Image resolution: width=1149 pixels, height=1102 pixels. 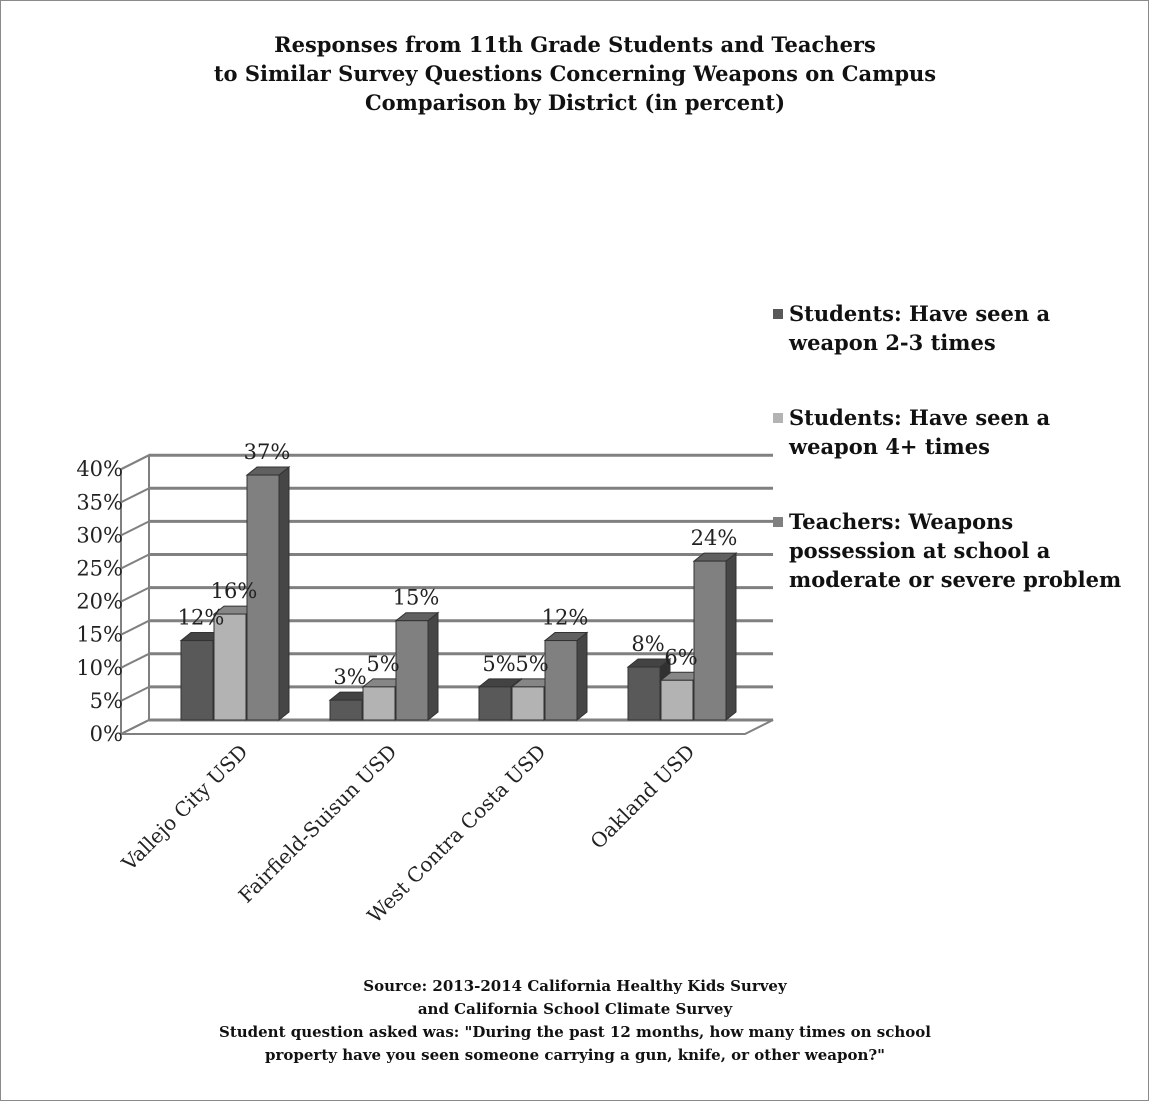 I want to click on y-tick-label: 15%, so click(x=99, y=635).